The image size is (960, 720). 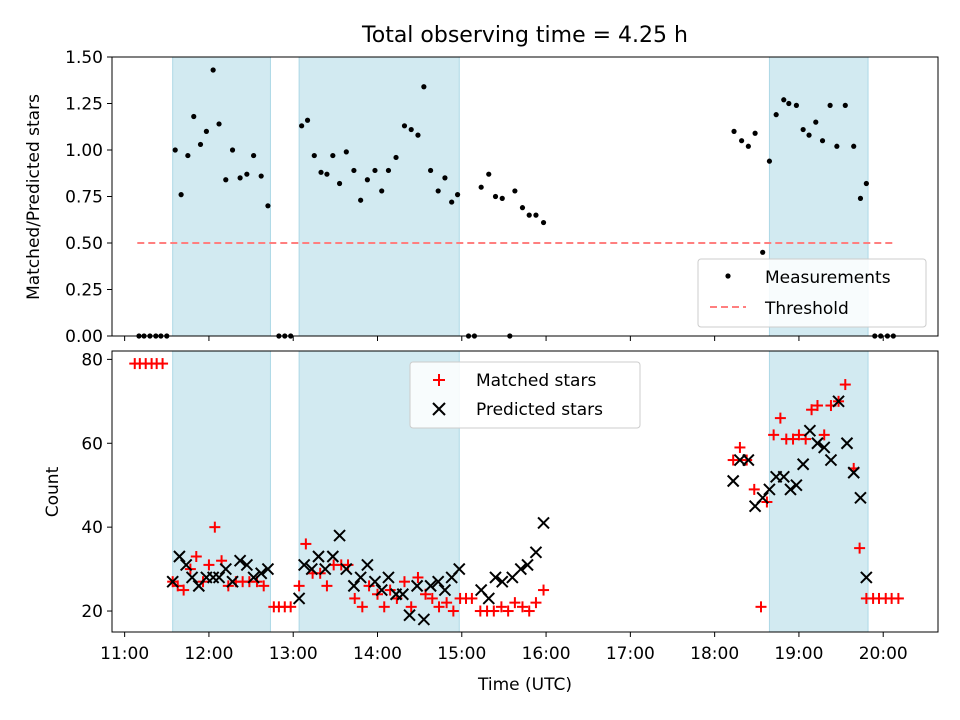 I want to click on x-tick-label-9: 20:00, so click(x=883, y=654).